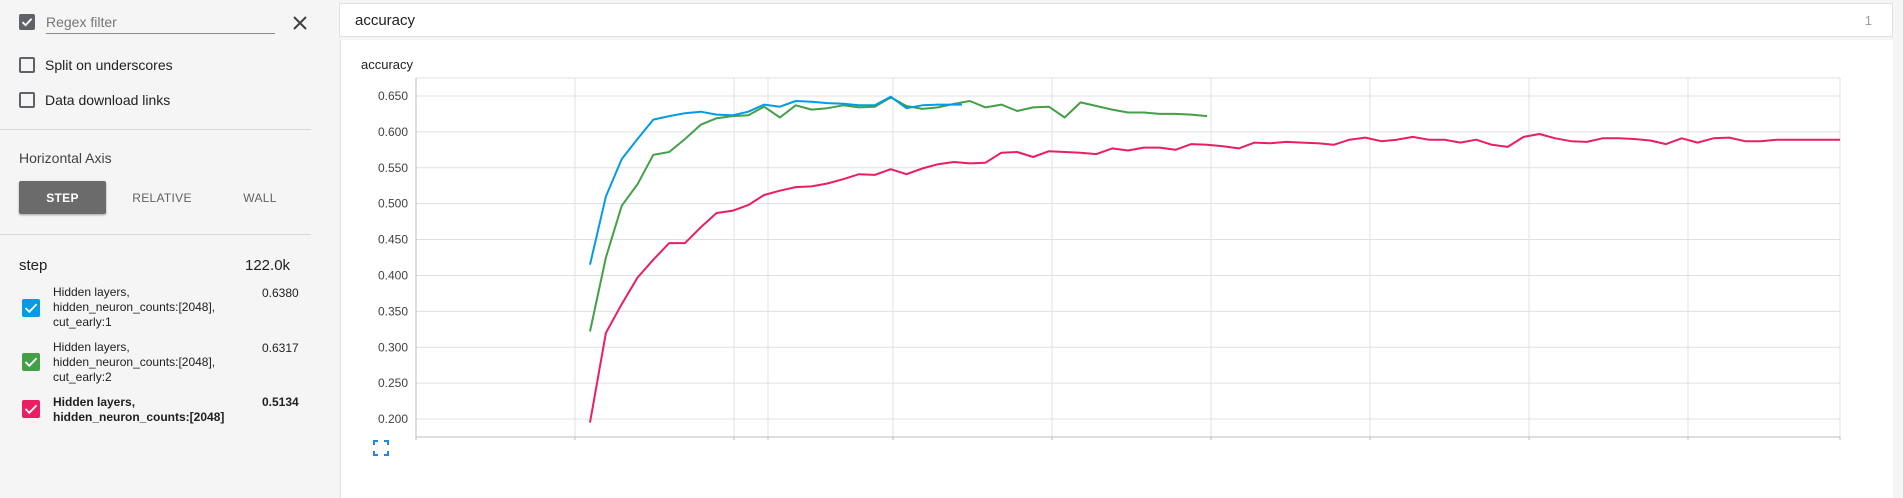 The image size is (1903, 498). I want to click on axis-relative-button: RELATIVE, so click(162, 197).